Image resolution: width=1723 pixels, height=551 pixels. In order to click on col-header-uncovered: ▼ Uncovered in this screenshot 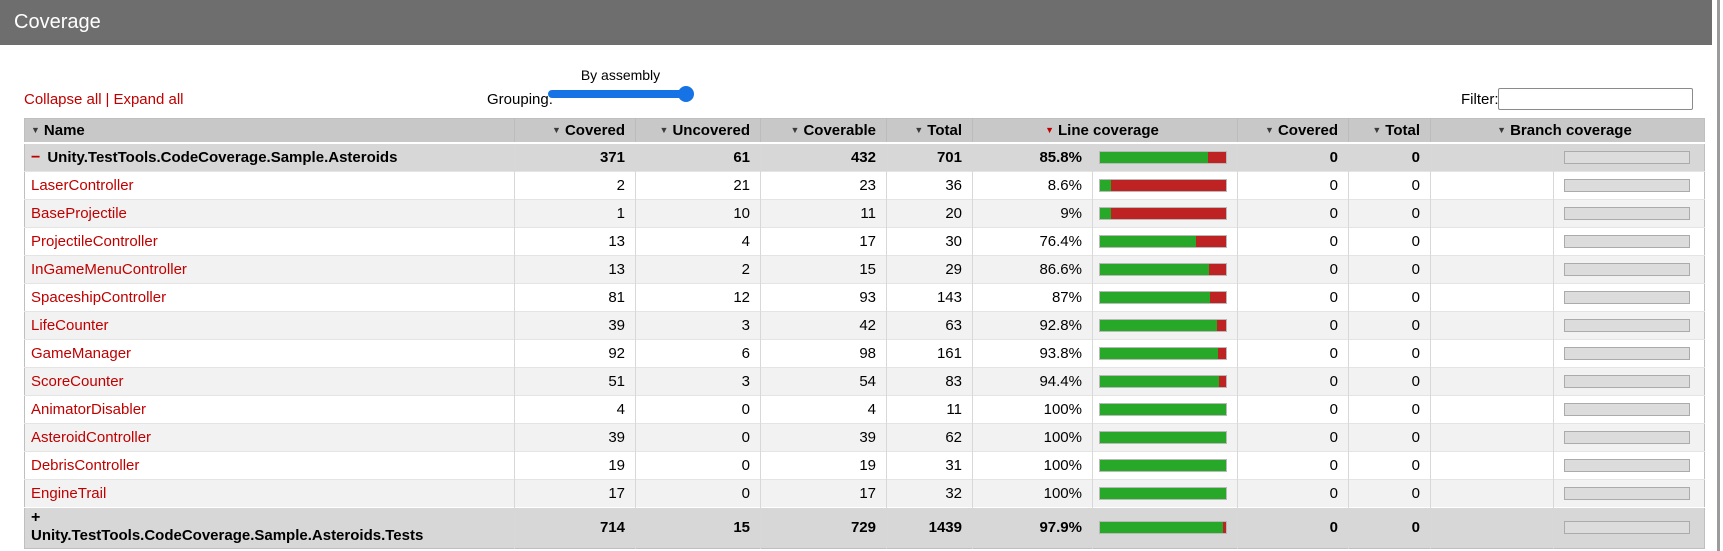, I will do `click(698, 131)`.